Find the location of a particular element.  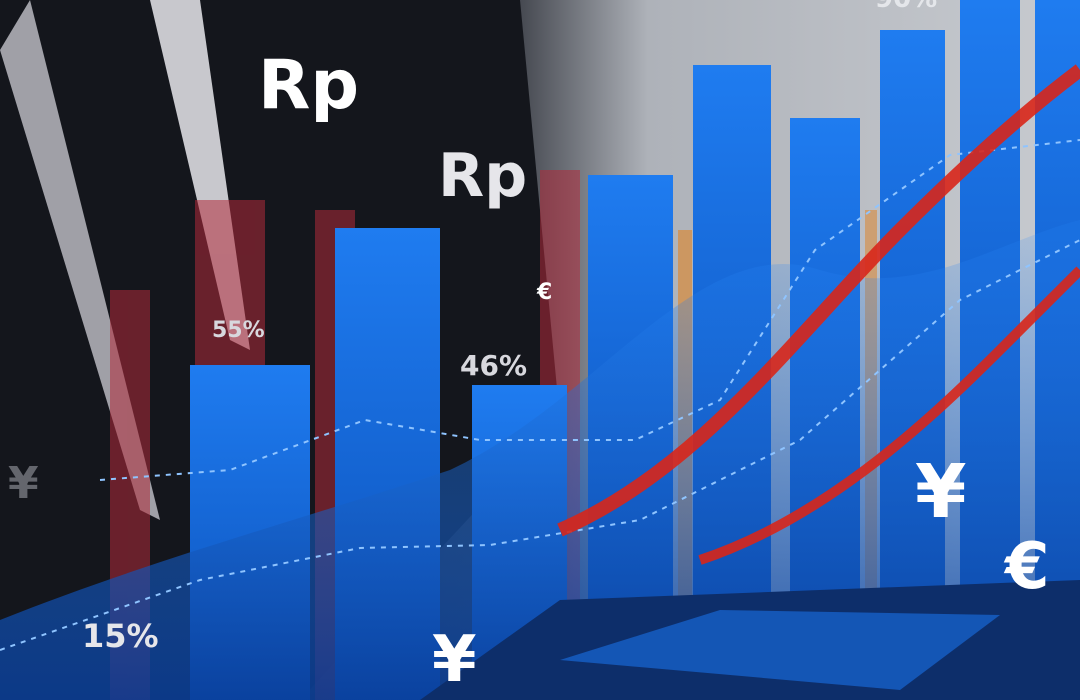

percent-label-15: 15% is located at coordinates (120, 636).